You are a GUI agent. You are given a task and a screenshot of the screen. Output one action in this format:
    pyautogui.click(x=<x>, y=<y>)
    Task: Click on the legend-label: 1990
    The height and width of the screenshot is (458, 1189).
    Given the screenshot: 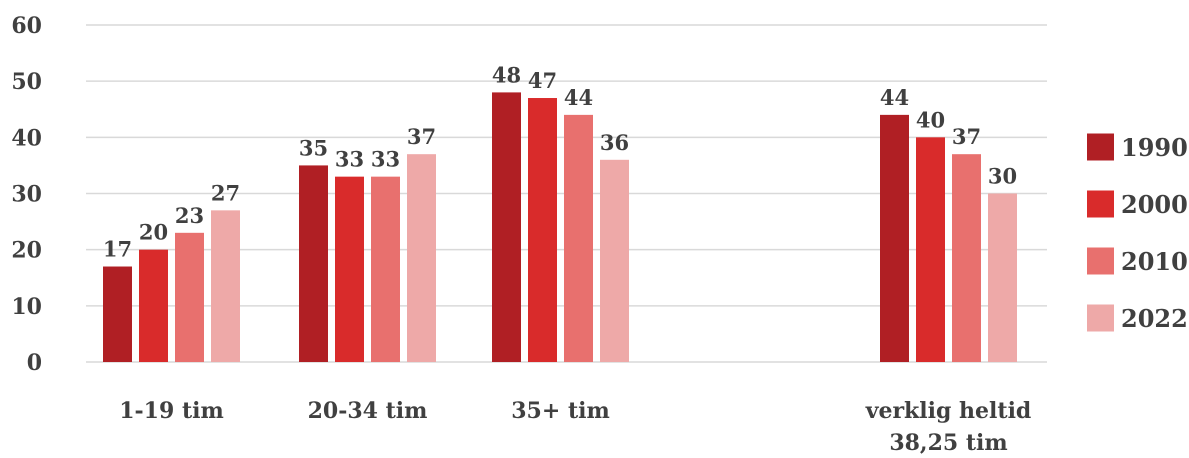 What is the action you would take?
    pyautogui.click(x=1154, y=147)
    